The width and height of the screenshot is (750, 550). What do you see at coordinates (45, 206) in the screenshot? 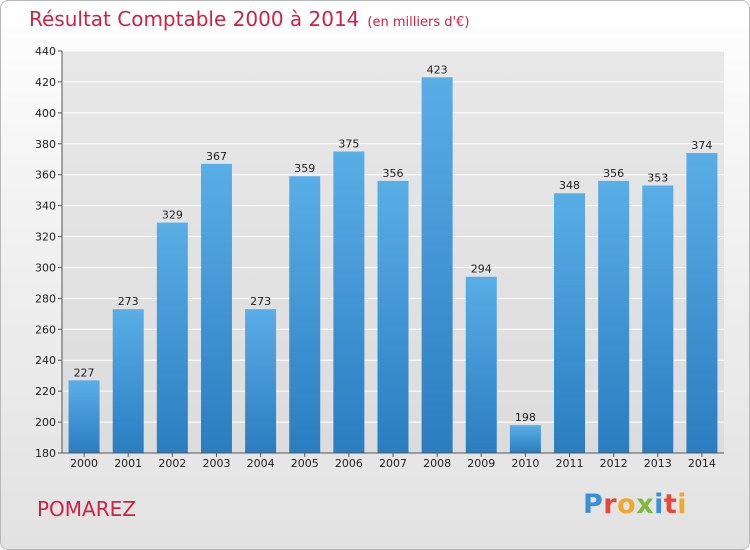
I see `y-tick-label: 340` at bounding box center [45, 206].